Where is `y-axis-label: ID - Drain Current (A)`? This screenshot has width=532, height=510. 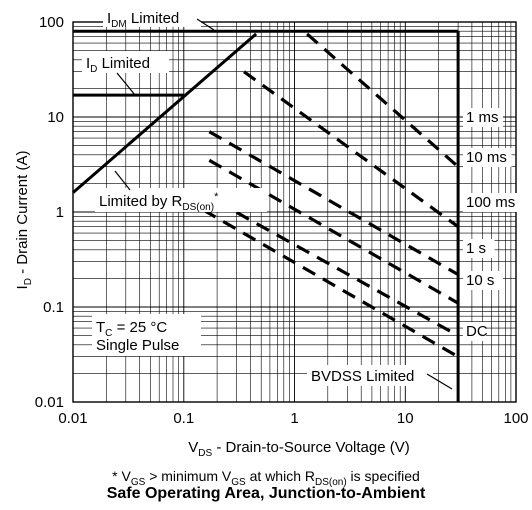 y-axis-label: ID - Drain Current (A) is located at coordinates (24, 220).